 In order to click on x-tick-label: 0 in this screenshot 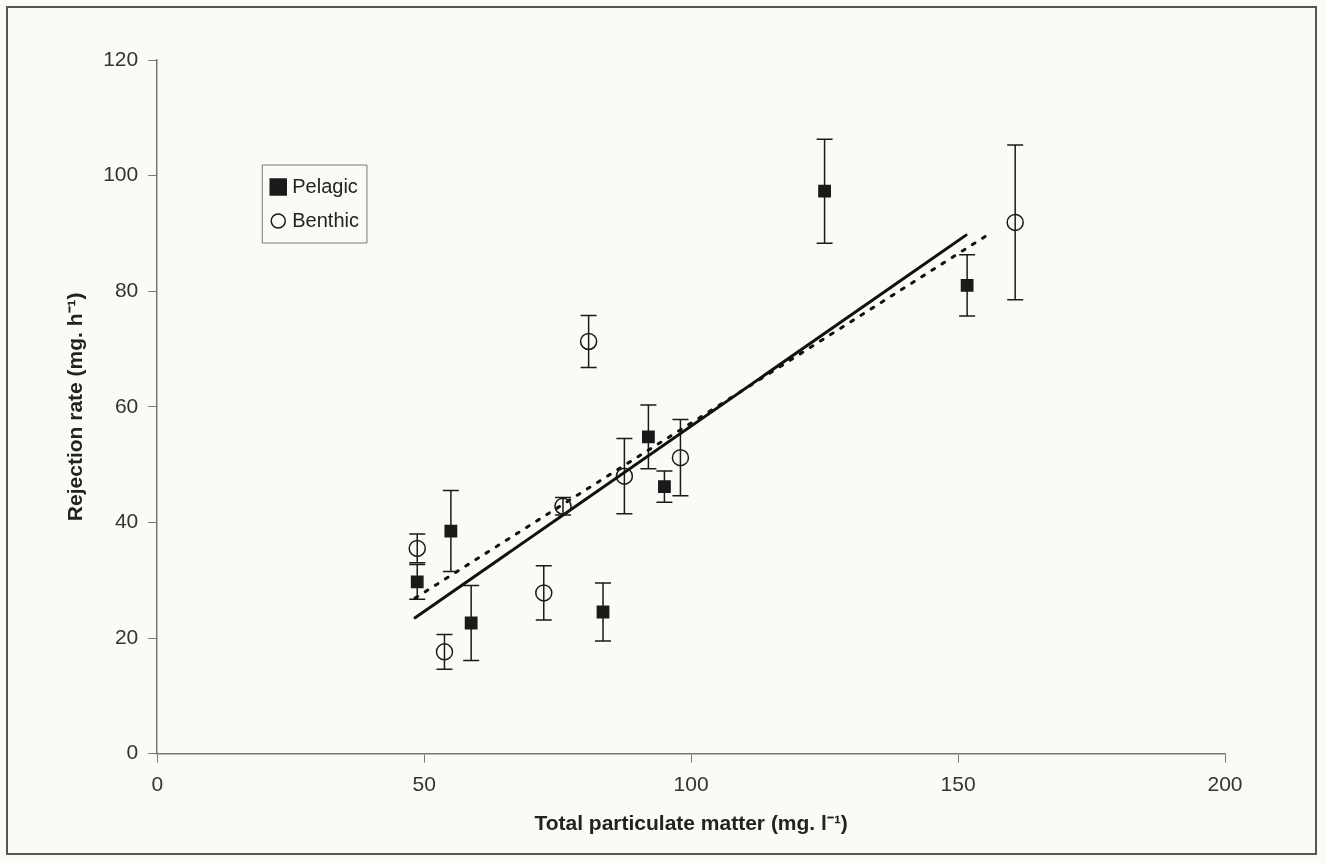, I will do `click(157, 783)`.